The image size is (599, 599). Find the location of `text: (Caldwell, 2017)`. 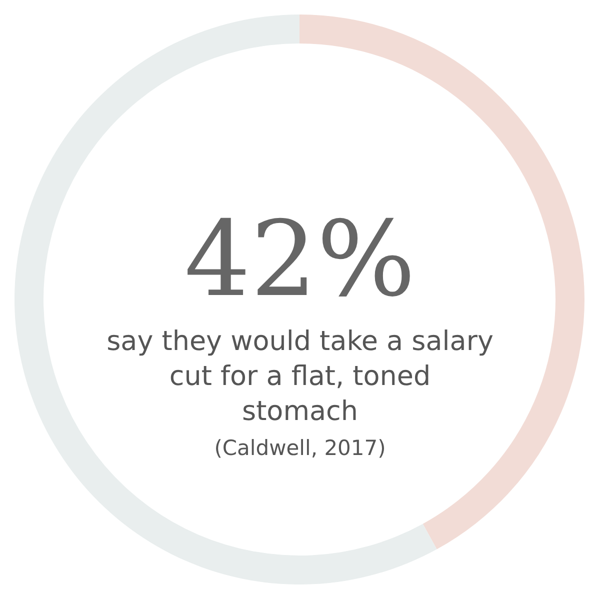

text: (Caldwell, 2017) is located at coordinates (300, 448).